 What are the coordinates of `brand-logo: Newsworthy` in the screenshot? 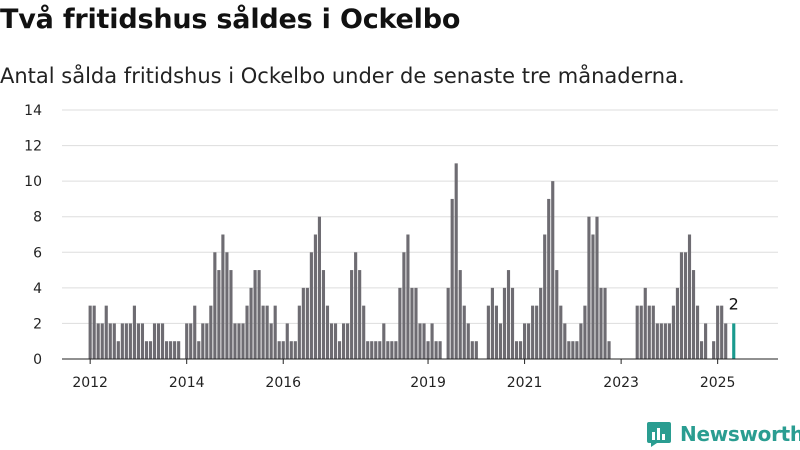 It's located at (723, 434).